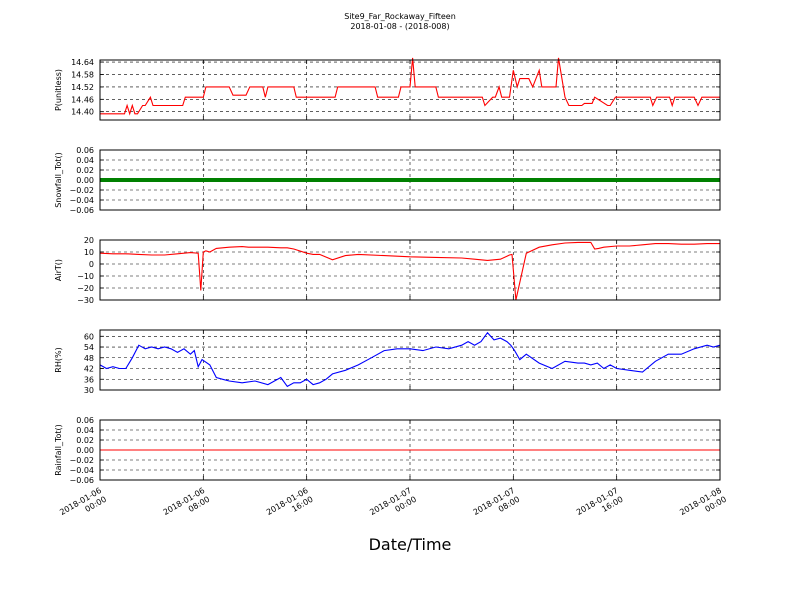 The height and width of the screenshot is (600, 800). I want to click on y-tick-label: 54, so click(89, 347).